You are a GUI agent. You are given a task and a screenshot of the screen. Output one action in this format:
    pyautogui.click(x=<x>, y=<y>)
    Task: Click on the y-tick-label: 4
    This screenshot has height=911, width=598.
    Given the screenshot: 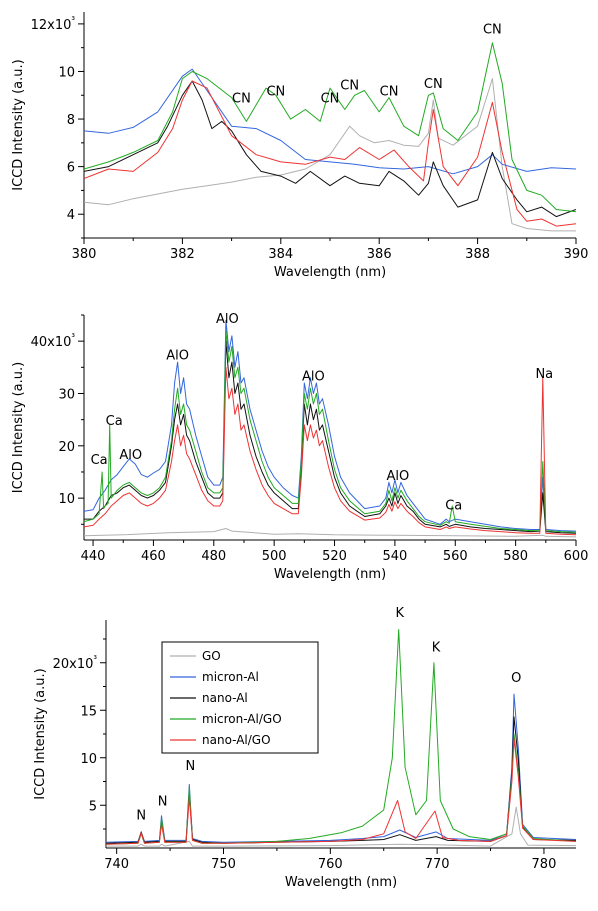 What is the action you would take?
    pyautogui.click(x=71, y=215)
    